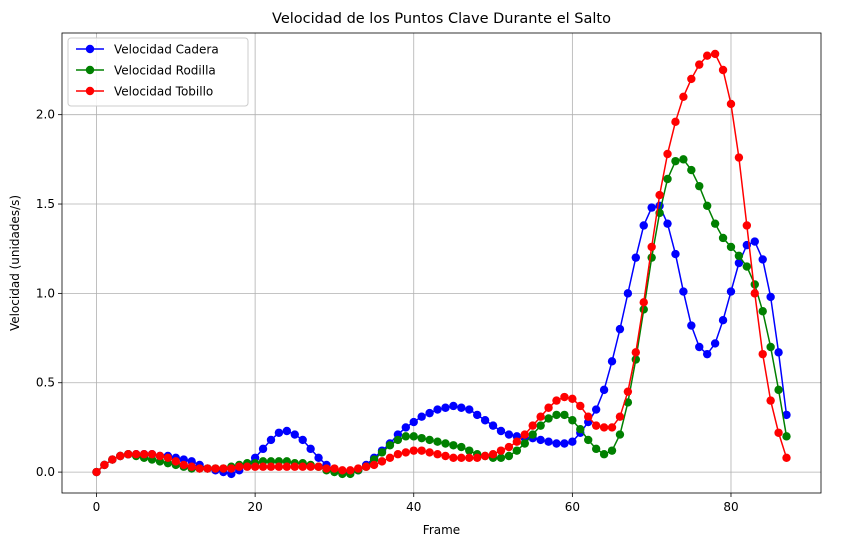 The image size is (846, 547). Describe the element at coordinates (146, 71) in the screenshot. I see `legend-entry: Velocidad Rodilla` at that location.